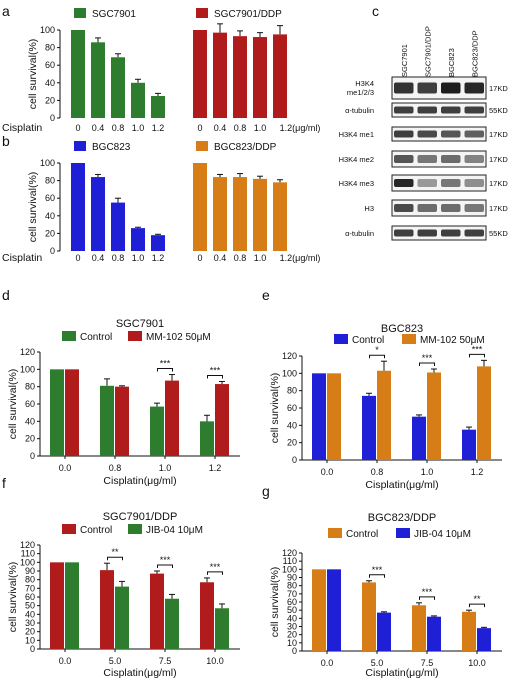 This screenshot has height=681, width=512. I want to click on bar-a-SGC7901/DDP-0.8, so click(240, 77).